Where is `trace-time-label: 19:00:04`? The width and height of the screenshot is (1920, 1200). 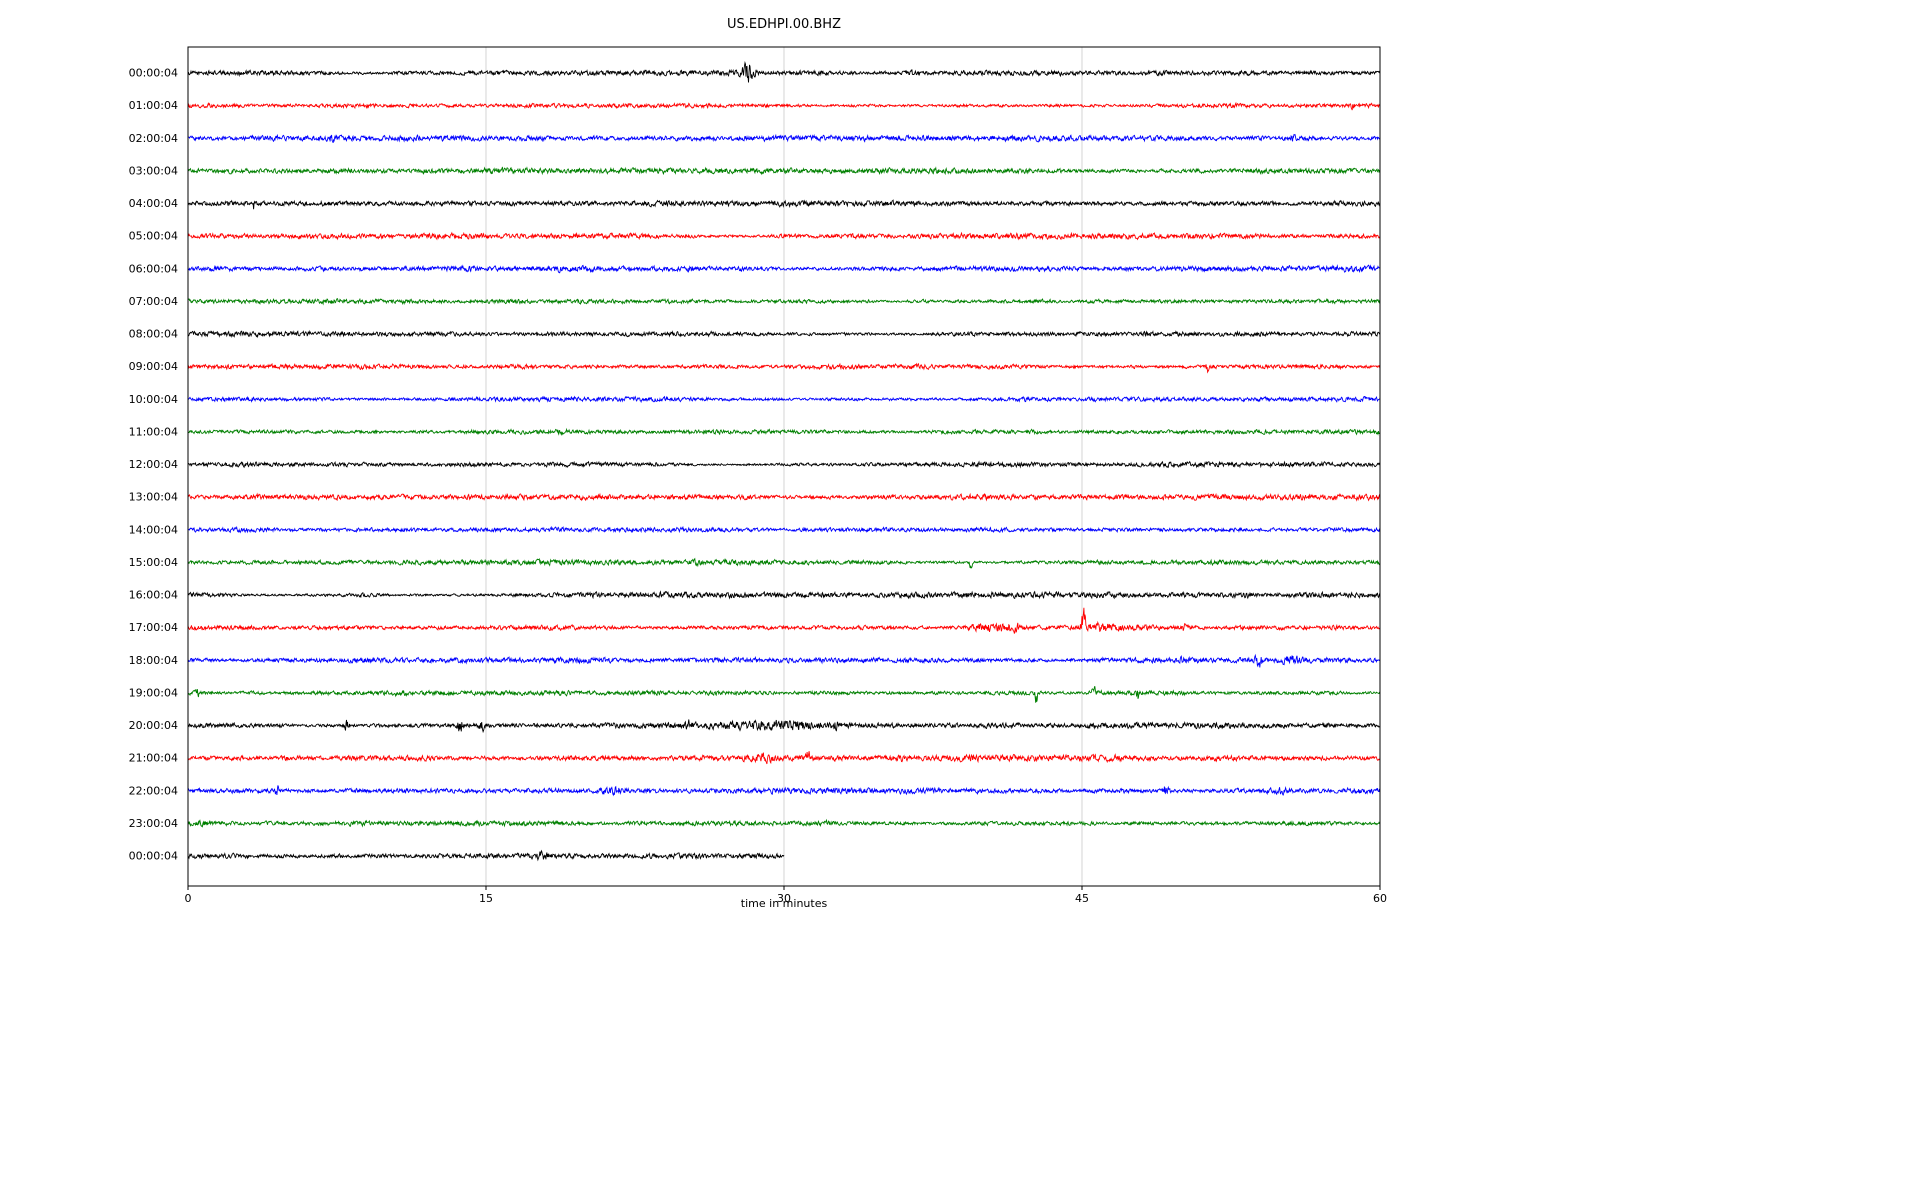
trace-time-label: 19:00:04 is located at coordinates (153, 692).